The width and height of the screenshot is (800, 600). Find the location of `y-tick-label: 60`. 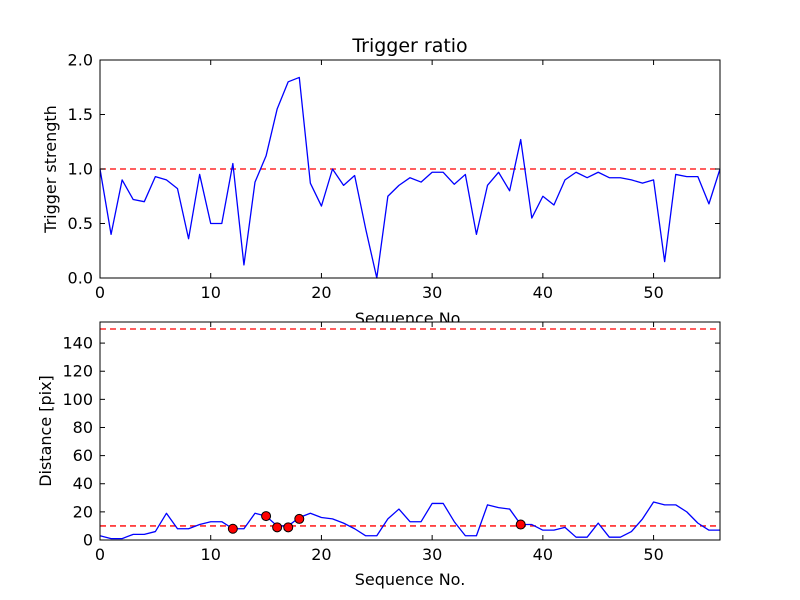

y-tick-label: 60 is located at coordinates (83, 455).